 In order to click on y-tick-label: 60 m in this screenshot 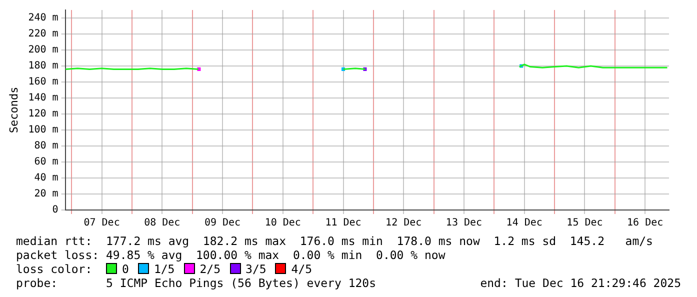, I will do `click(46, 162)`.